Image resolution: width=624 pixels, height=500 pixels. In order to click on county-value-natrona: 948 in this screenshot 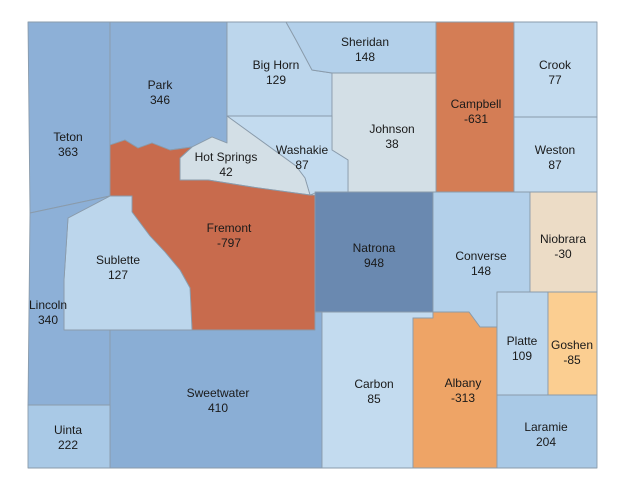, I will do `click(374, 263)`.